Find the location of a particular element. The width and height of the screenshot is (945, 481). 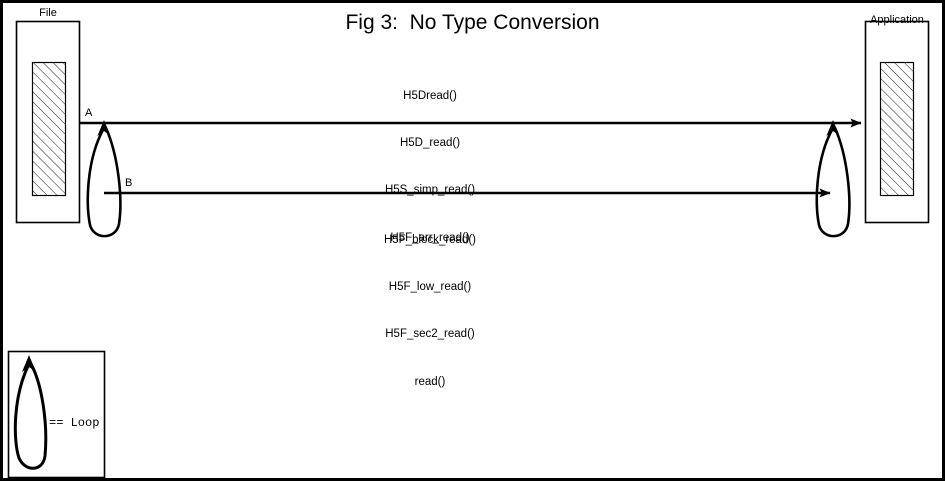

right-loop-path is located at coordinates (833, 182).